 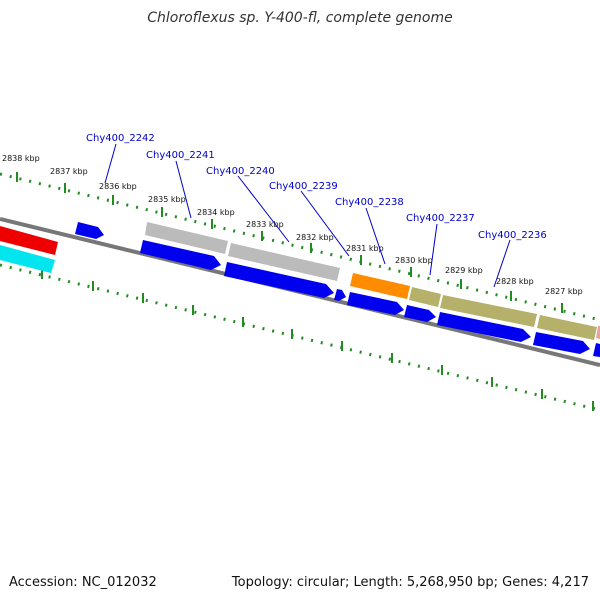 What do you see at coordinates (425, 297) in the screenshot?
I see `gene-olive-2237a` at bounding box center [425, 297].